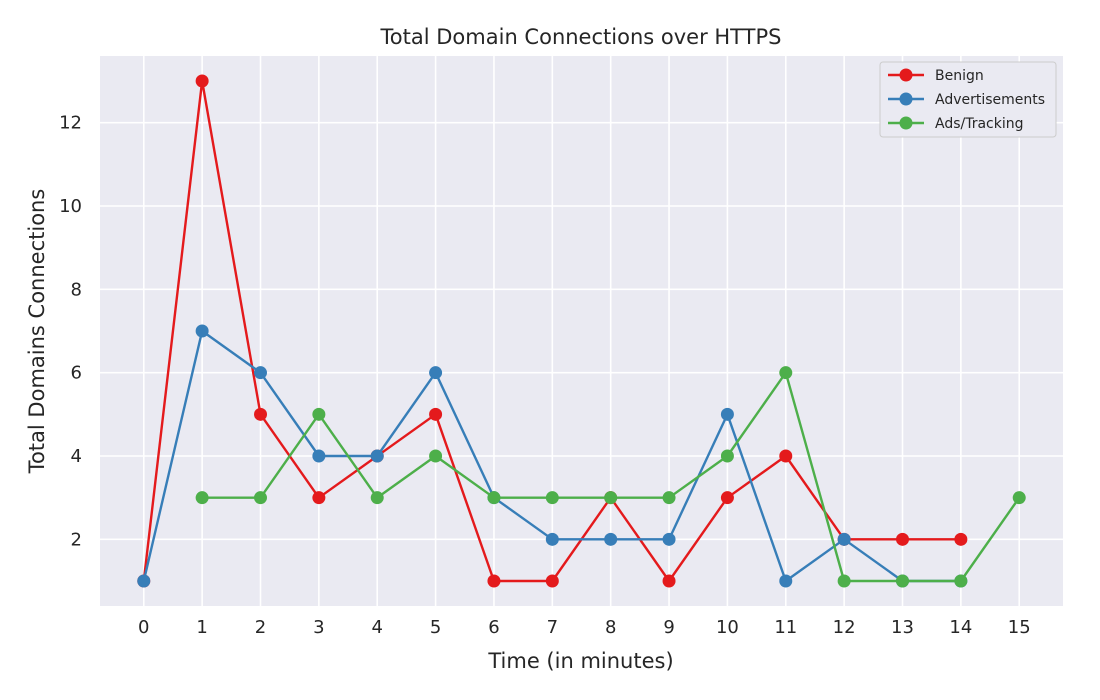  I want to click on chart-title: Total Domain Connections over HTTPS, so click(581, 37).